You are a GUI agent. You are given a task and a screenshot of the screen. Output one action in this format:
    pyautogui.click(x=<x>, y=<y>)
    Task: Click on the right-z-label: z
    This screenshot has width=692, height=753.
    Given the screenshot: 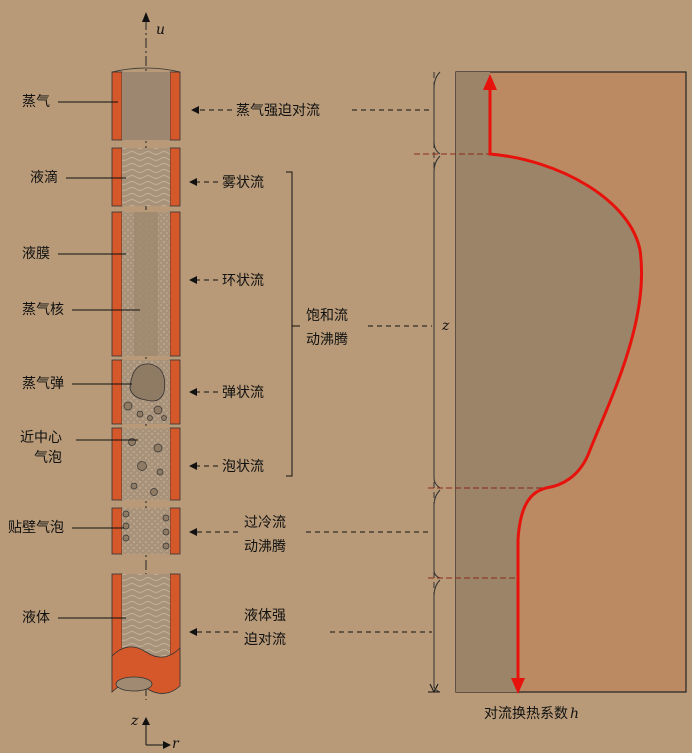 What is the action you would take?
    pyautogui.click(x=445, y=326)
    